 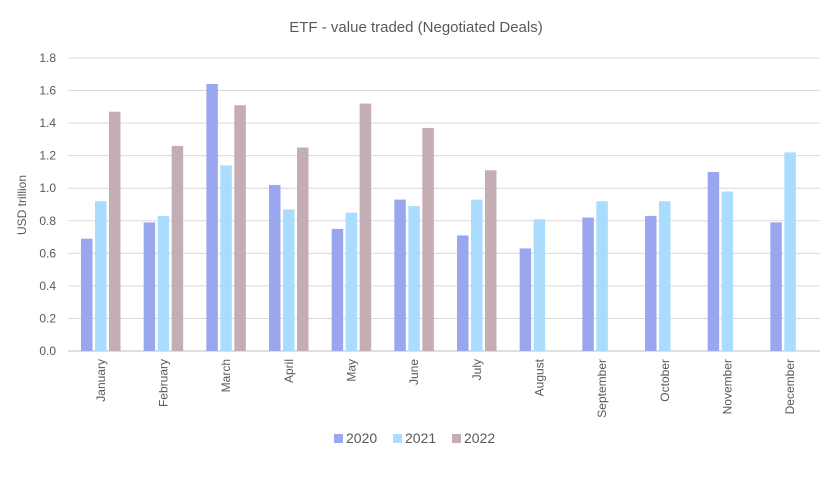 What do you see at coordinates (790, 251) in the screenshot?
I see `bar-2021-december` at bounding box center [790, 251].